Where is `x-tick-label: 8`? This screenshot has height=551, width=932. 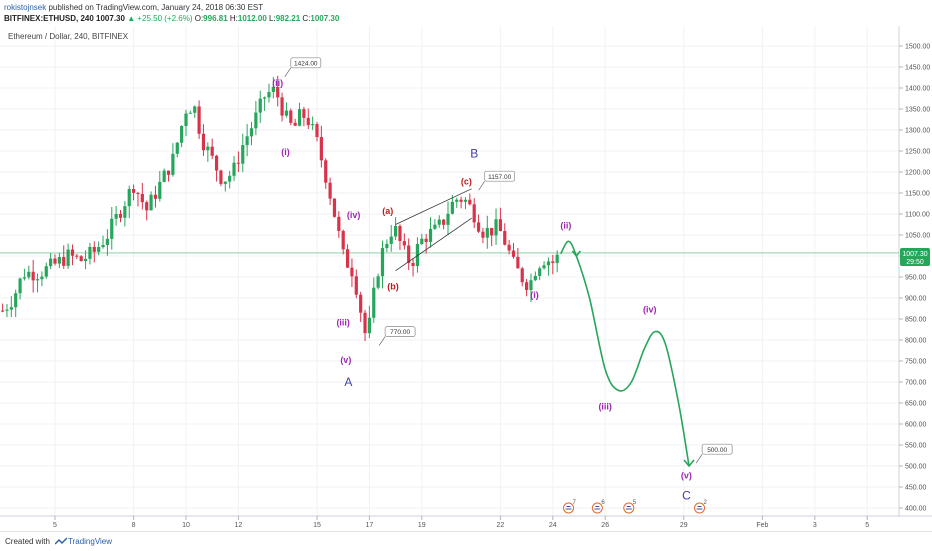 x-tick-label: 8 is located at coordinates (134, 525).